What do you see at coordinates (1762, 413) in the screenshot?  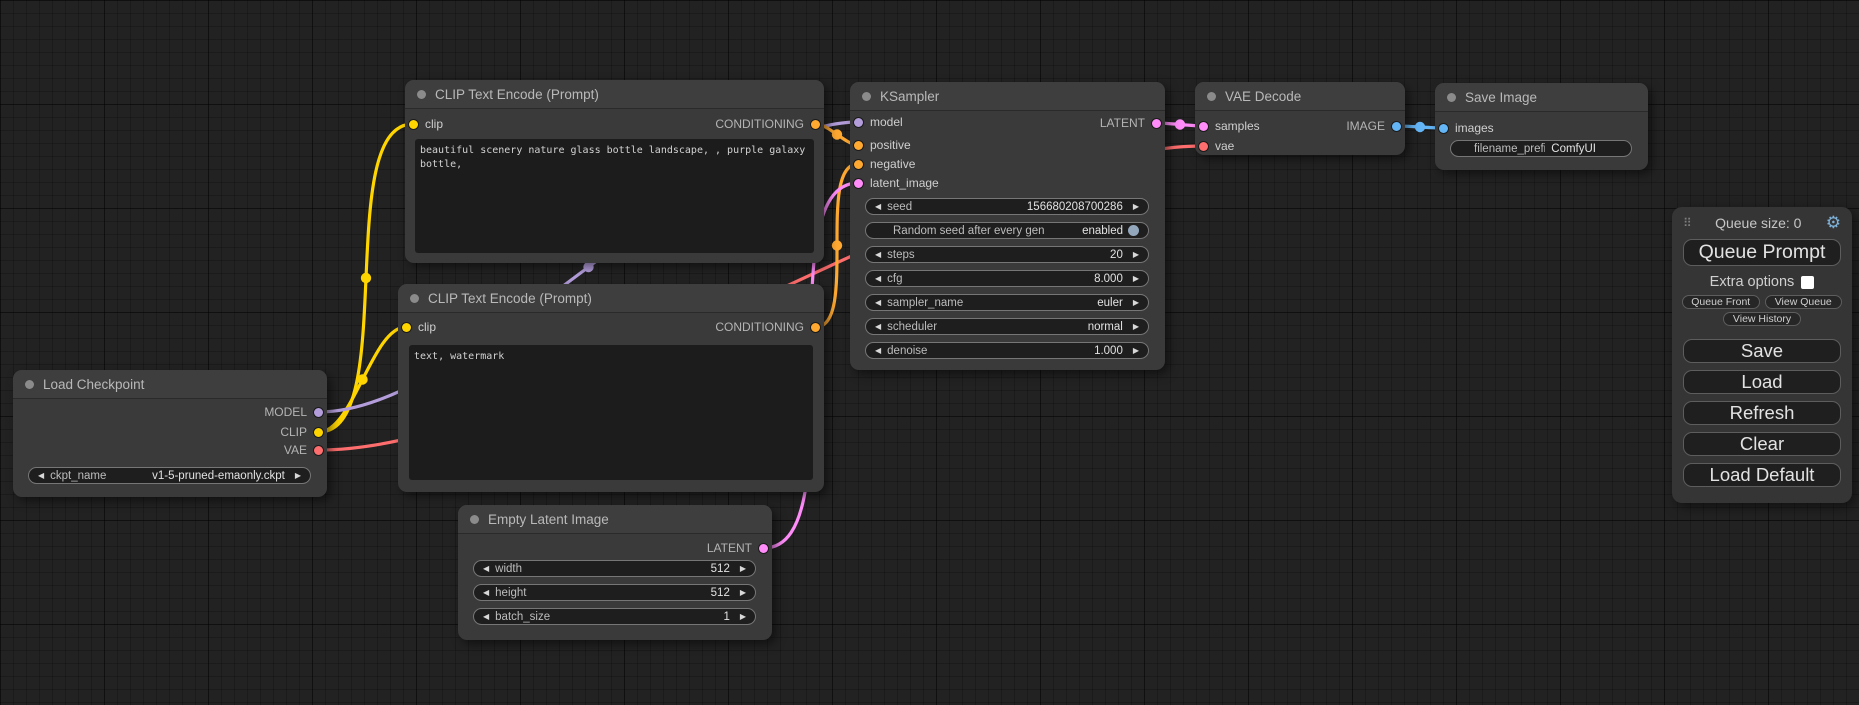 I see `refresh-button: Refresh` at bounding box center [1762, 413].